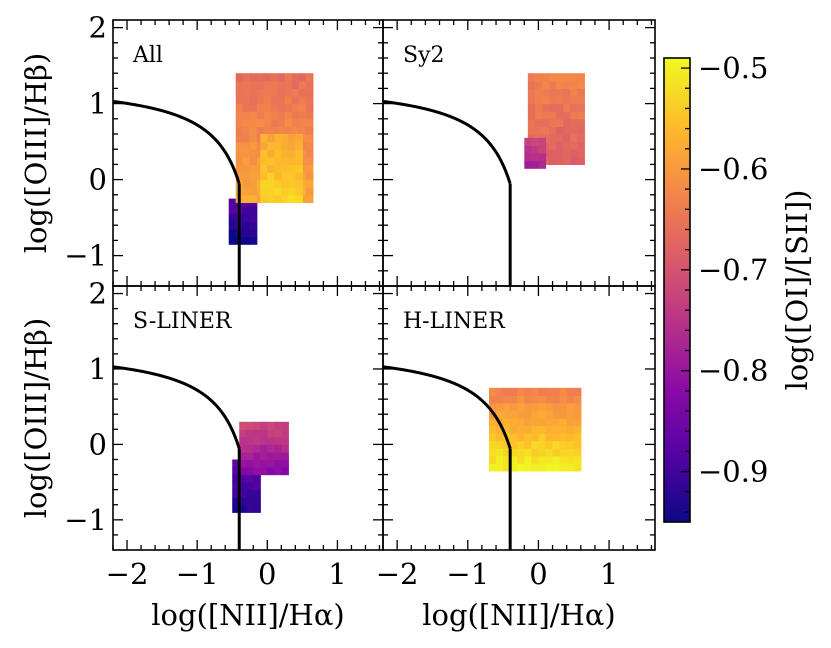  I want to click on demarcation-curve-h-liner, so click(447, 407).